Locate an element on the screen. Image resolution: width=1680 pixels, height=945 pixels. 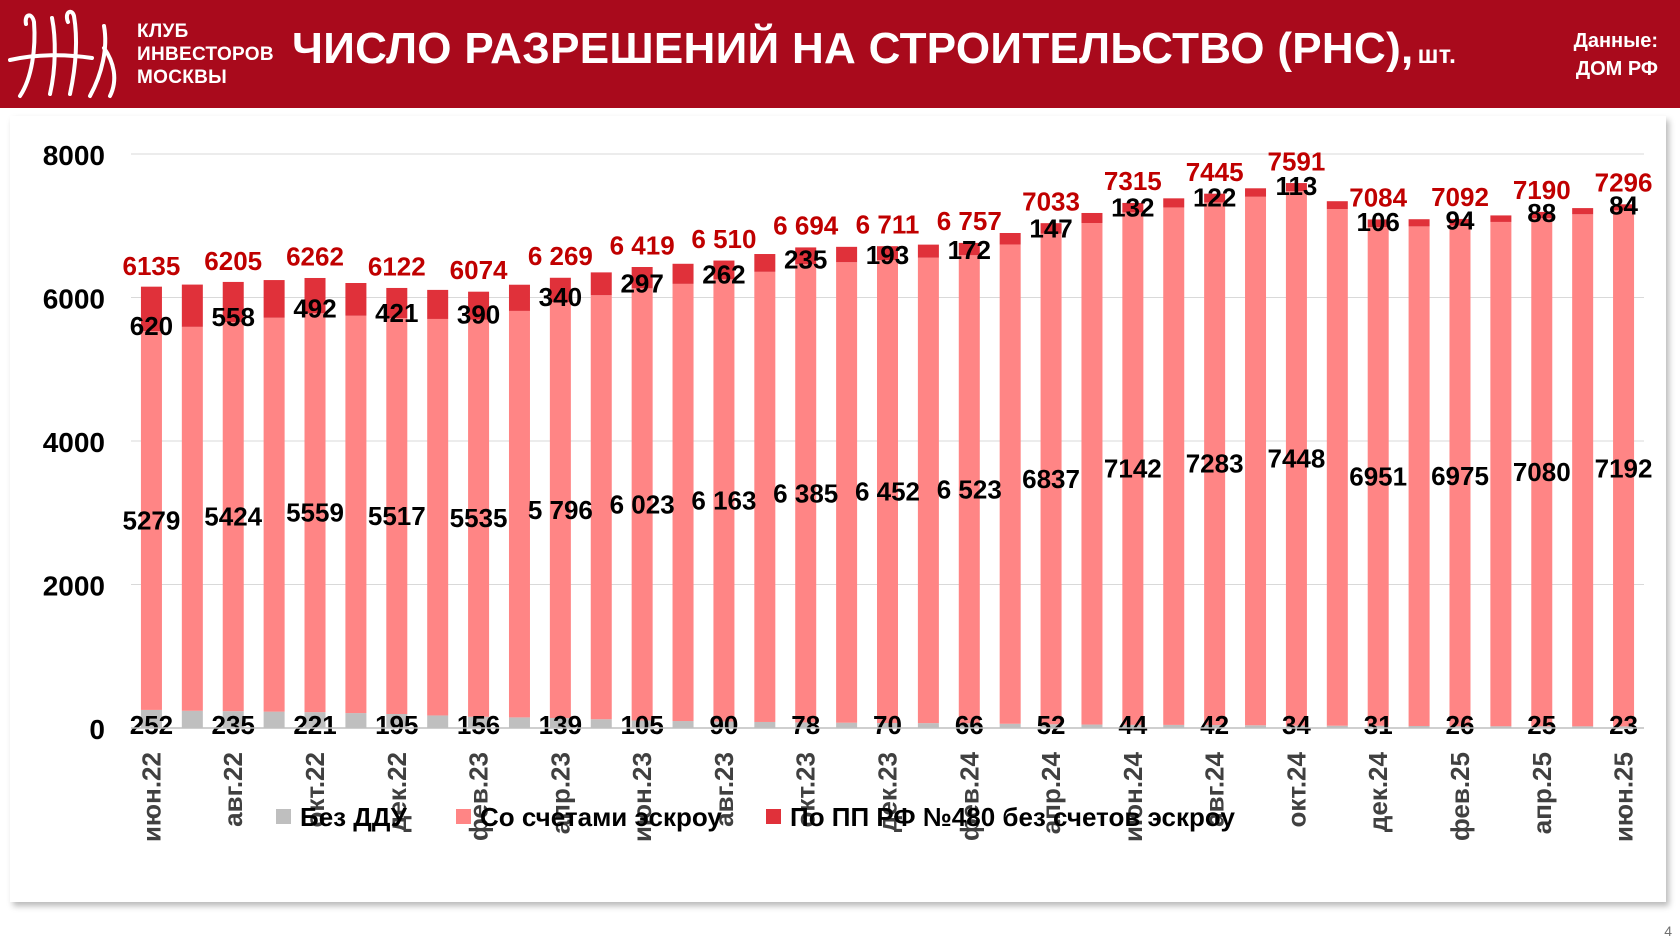
data-label-escrow: 7448 is located at coordinates (1296, 458).